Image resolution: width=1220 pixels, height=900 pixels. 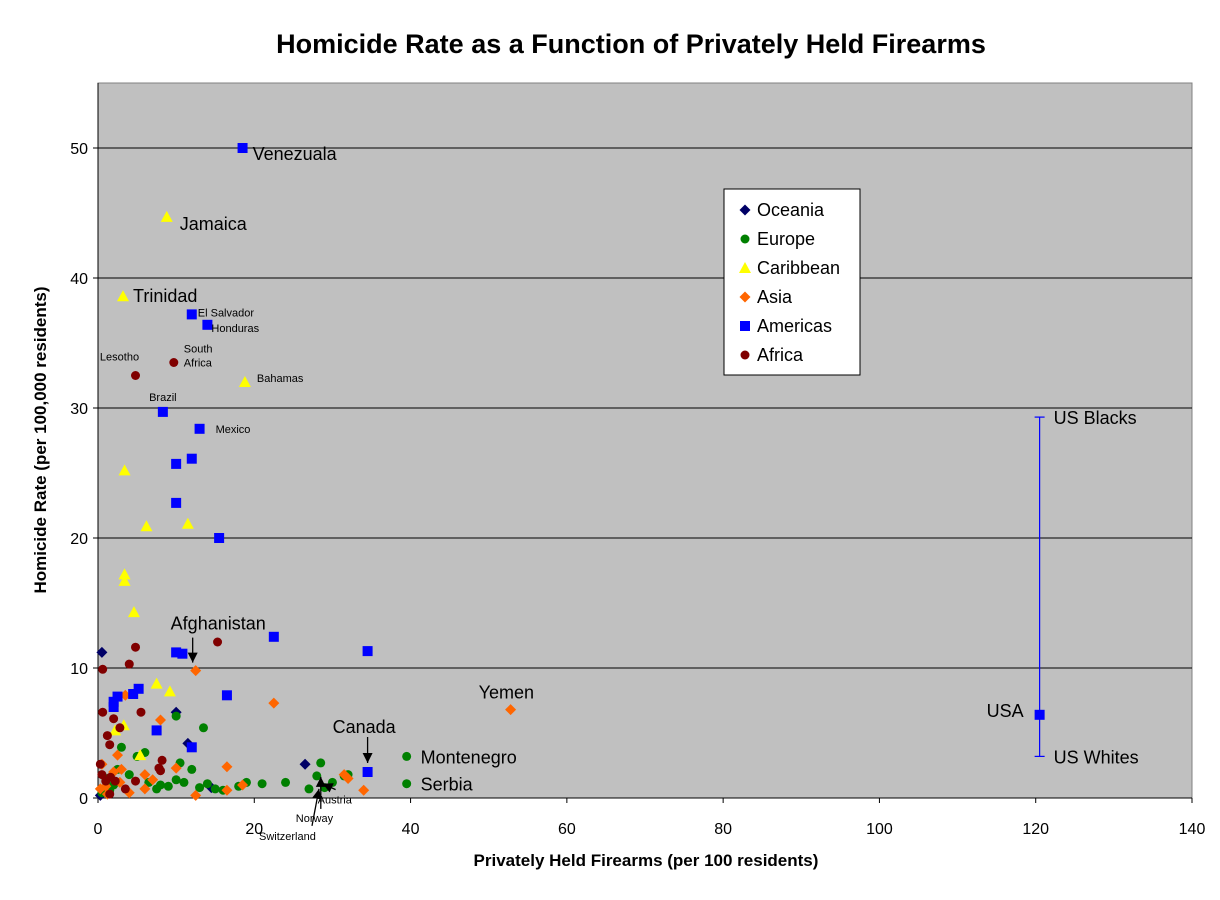 I want to click on label-mexico: Mexico, so click(x=233, y=430).